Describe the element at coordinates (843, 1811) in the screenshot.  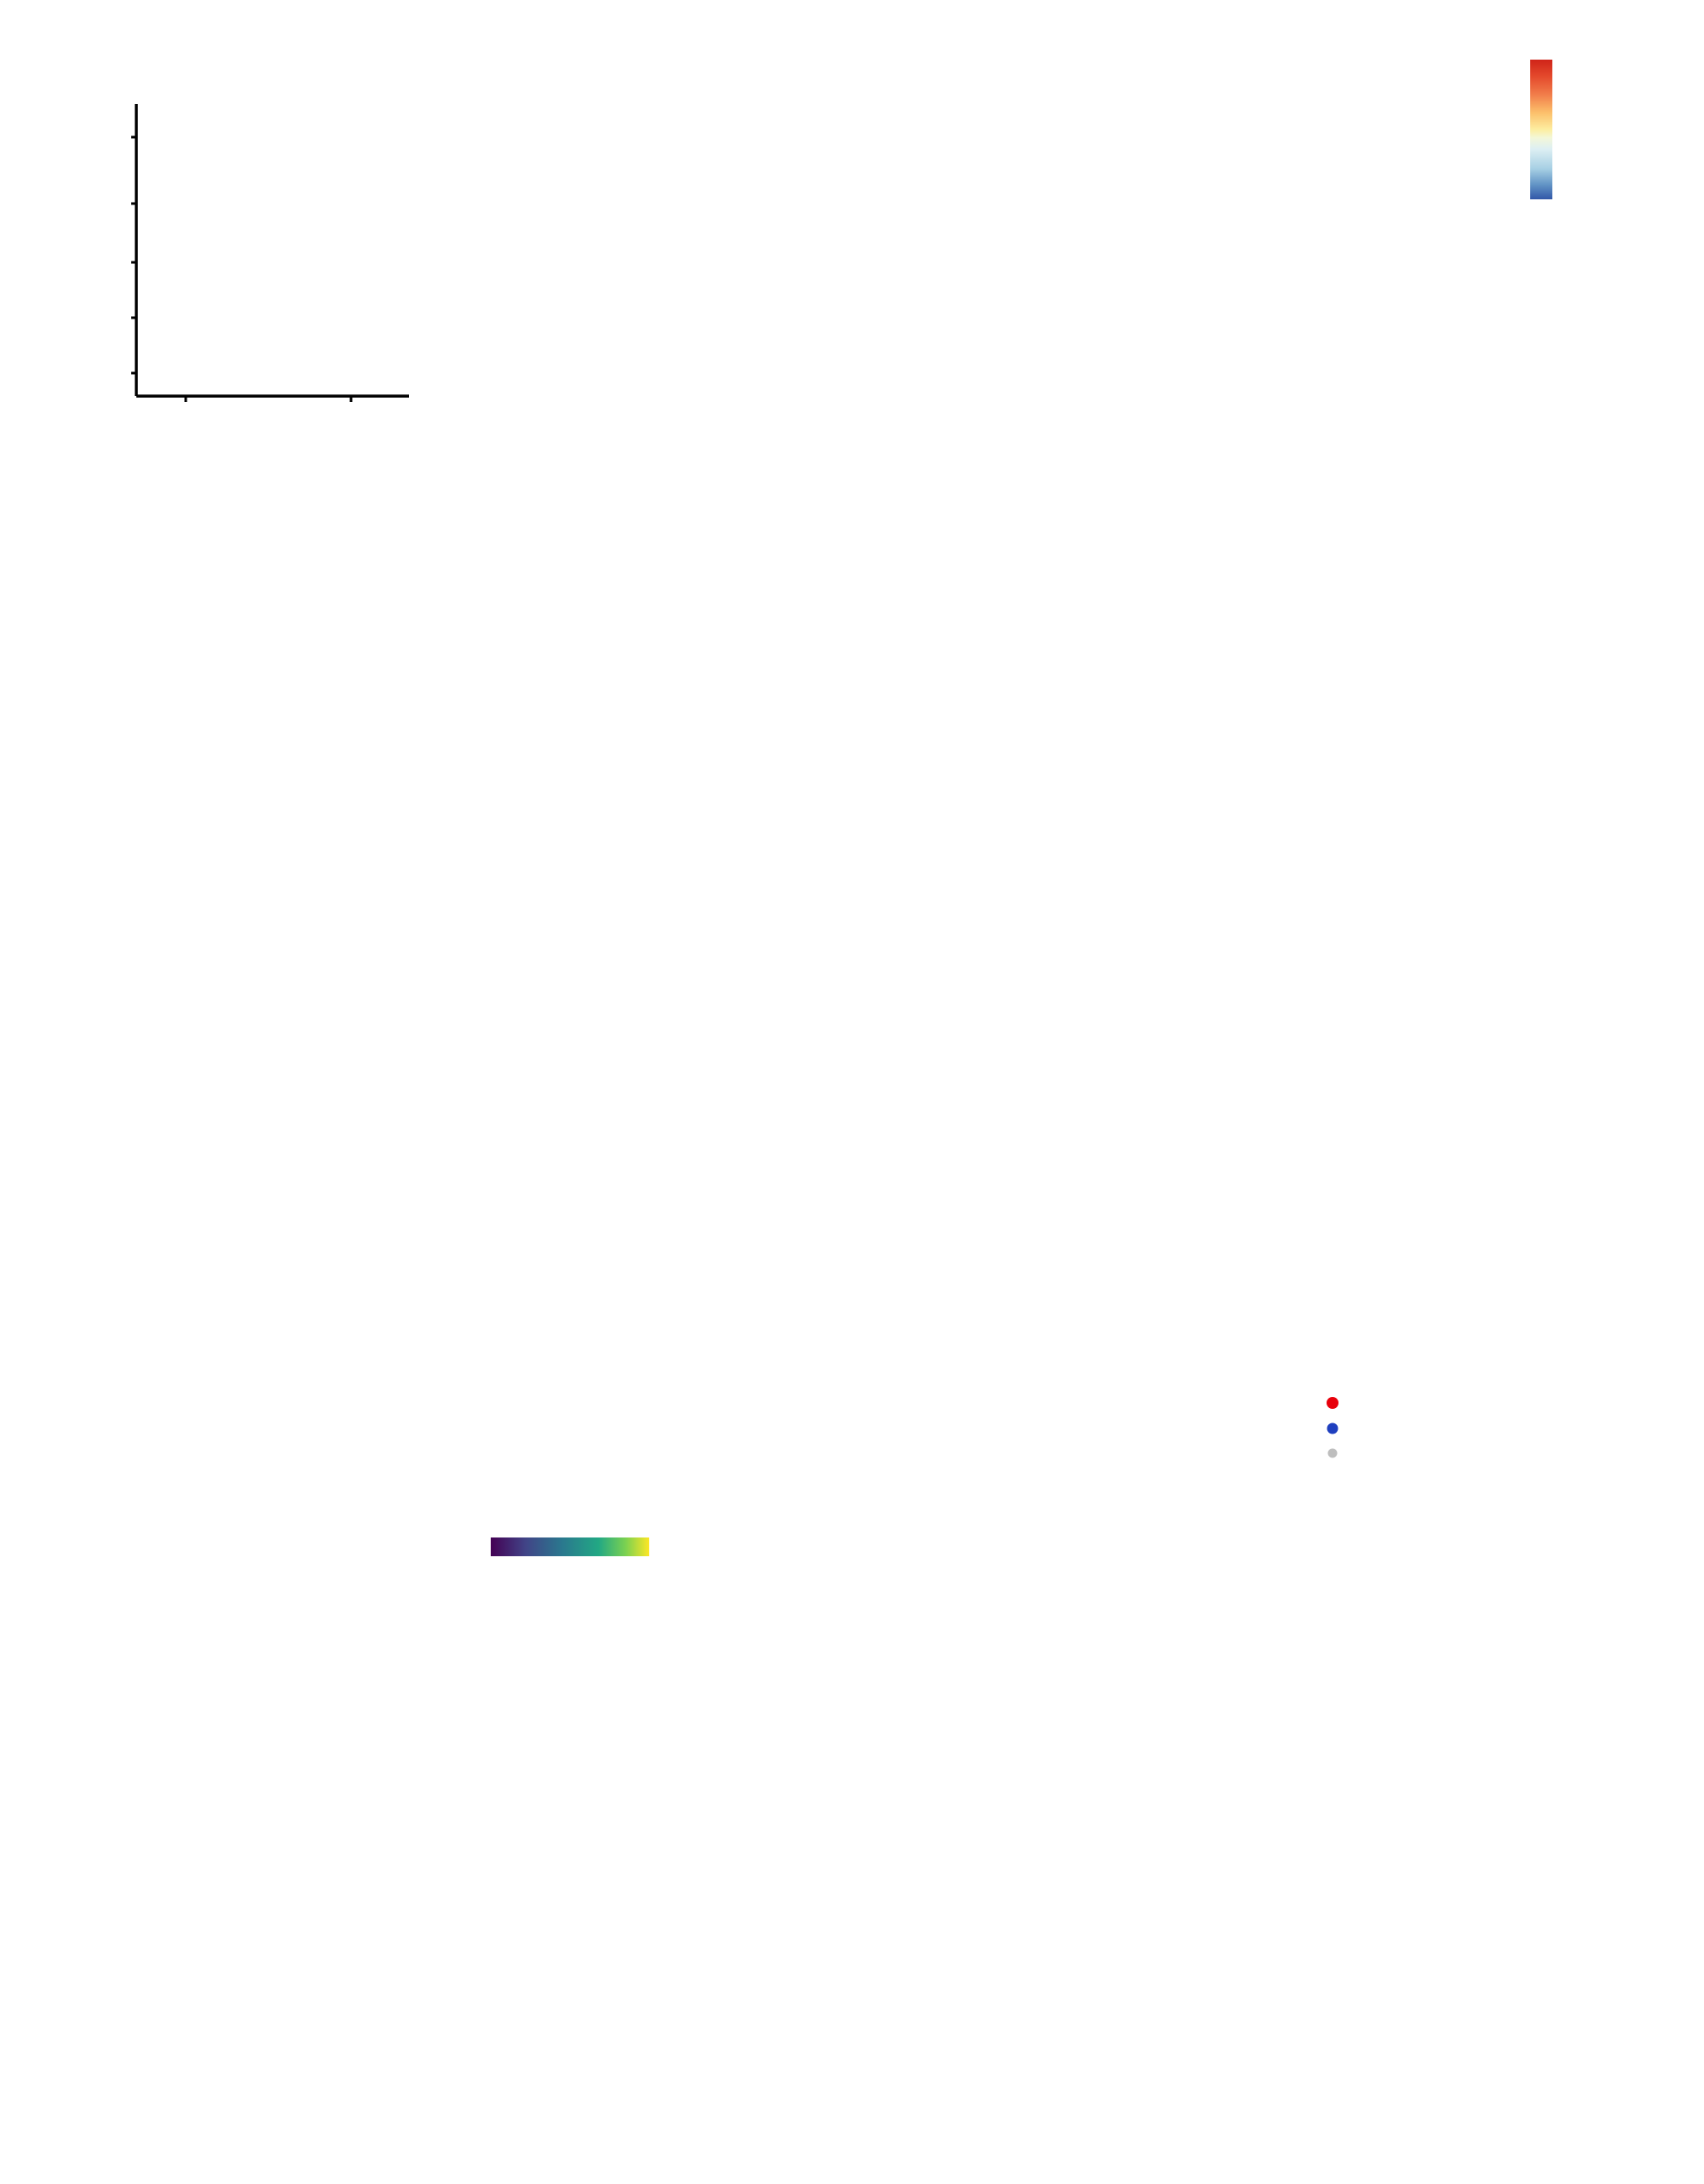
I see `volcano-e` at that location.